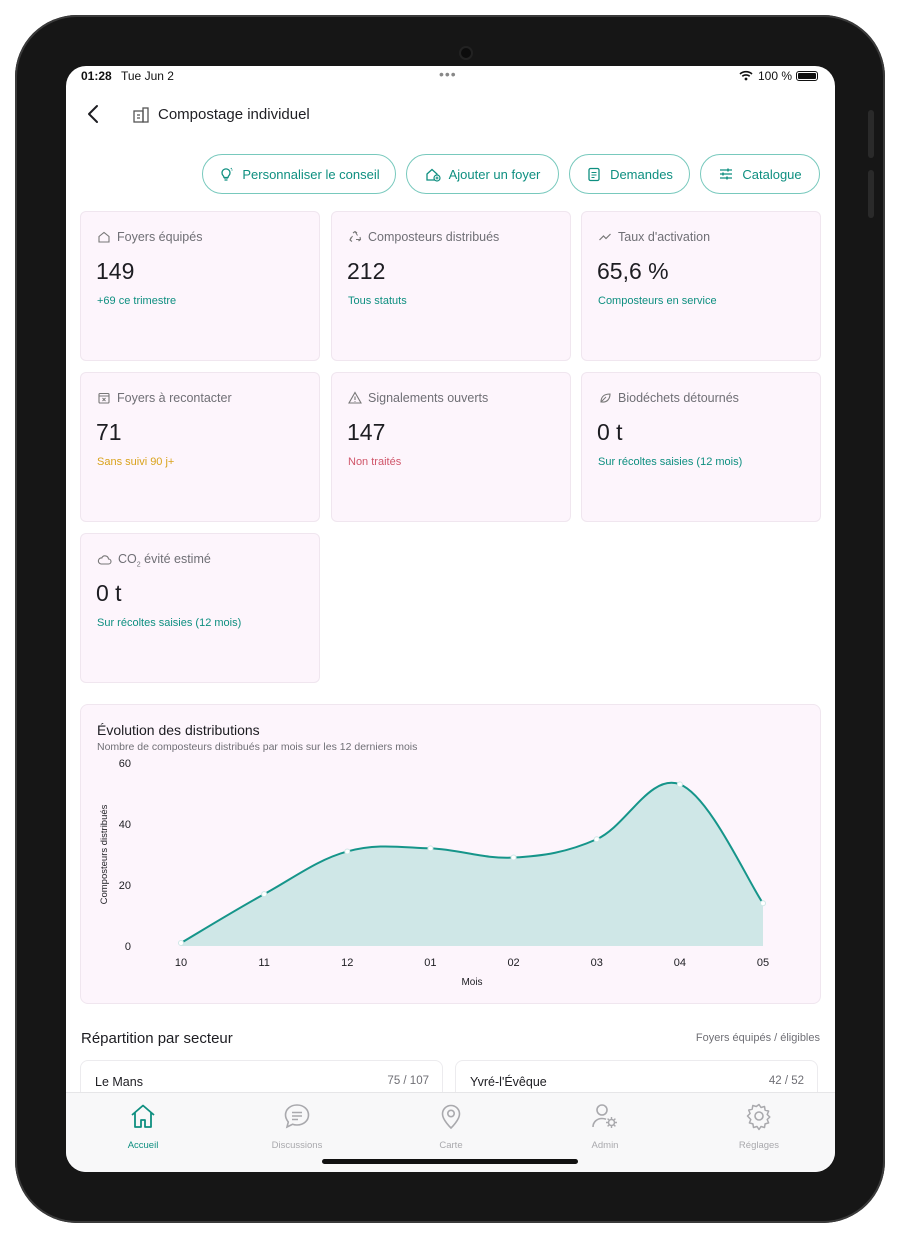 This screenshot has height=1238, width=900. I want to click on stat-value: 0 t, so click(610, 432).